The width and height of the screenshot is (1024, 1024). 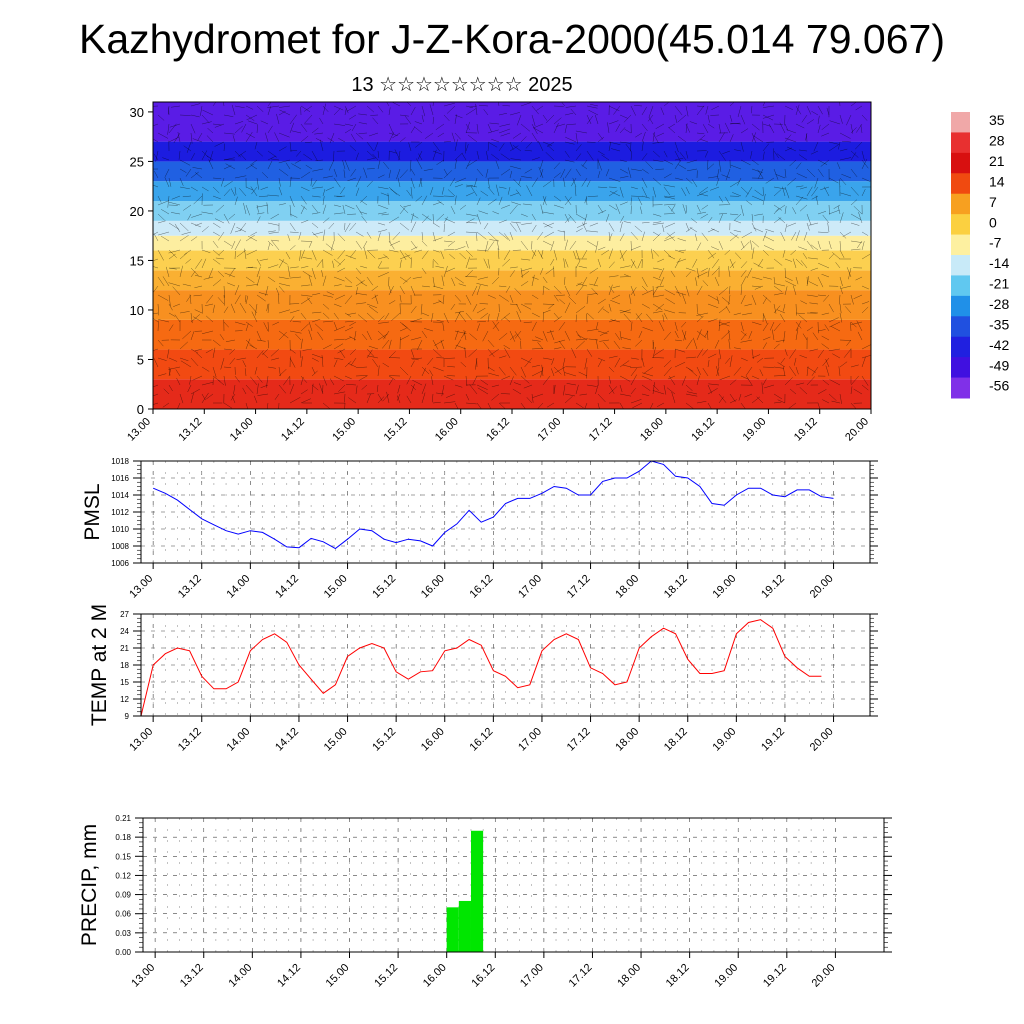 I want to click on colorbar-swatch, so click(x=960, y=368).